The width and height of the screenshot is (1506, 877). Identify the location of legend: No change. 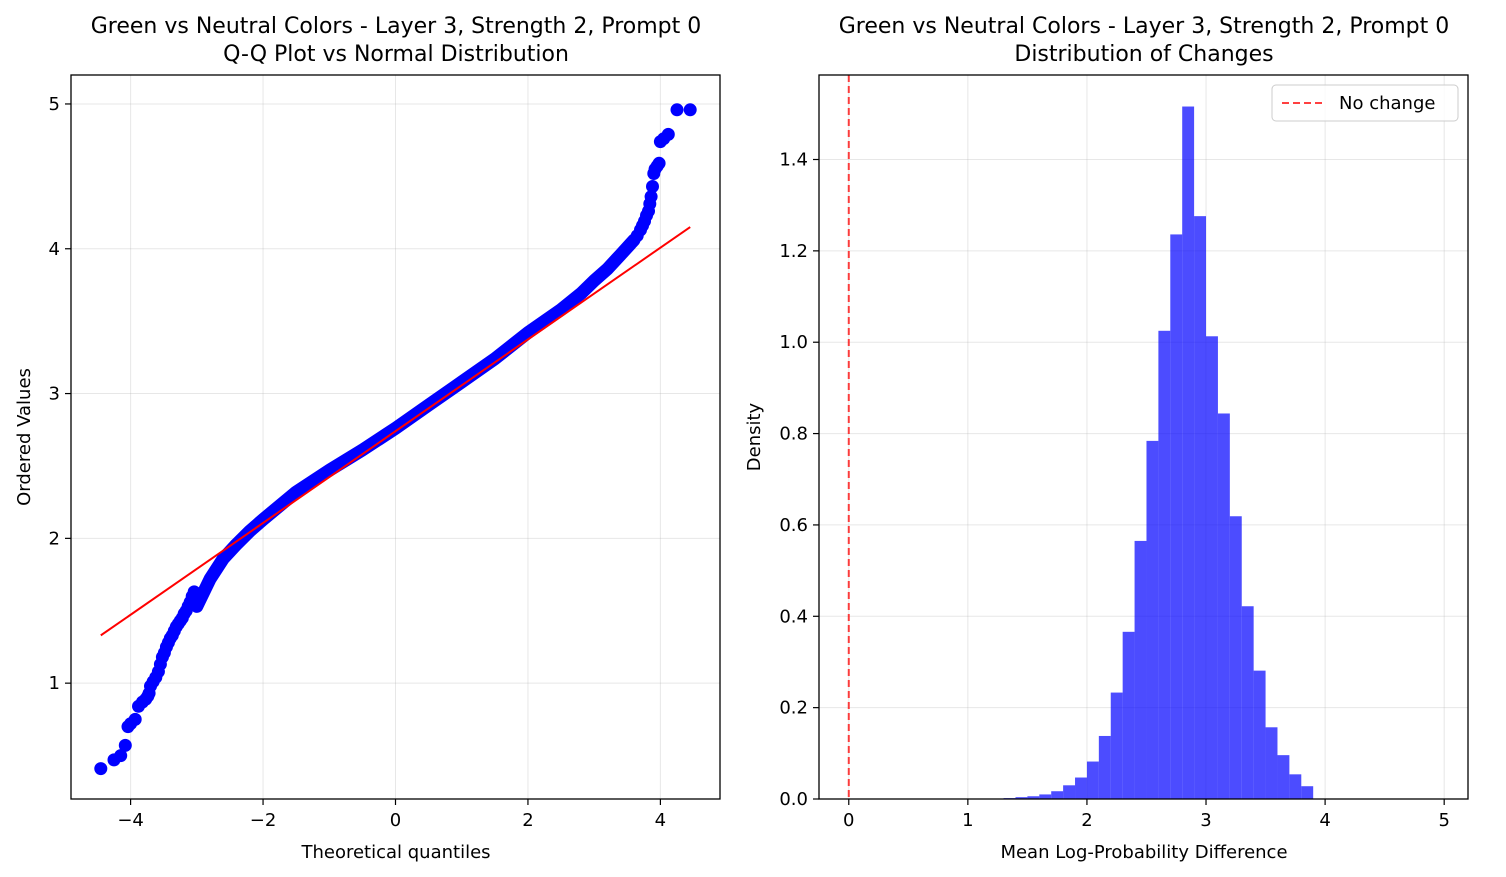
(1365, 103).